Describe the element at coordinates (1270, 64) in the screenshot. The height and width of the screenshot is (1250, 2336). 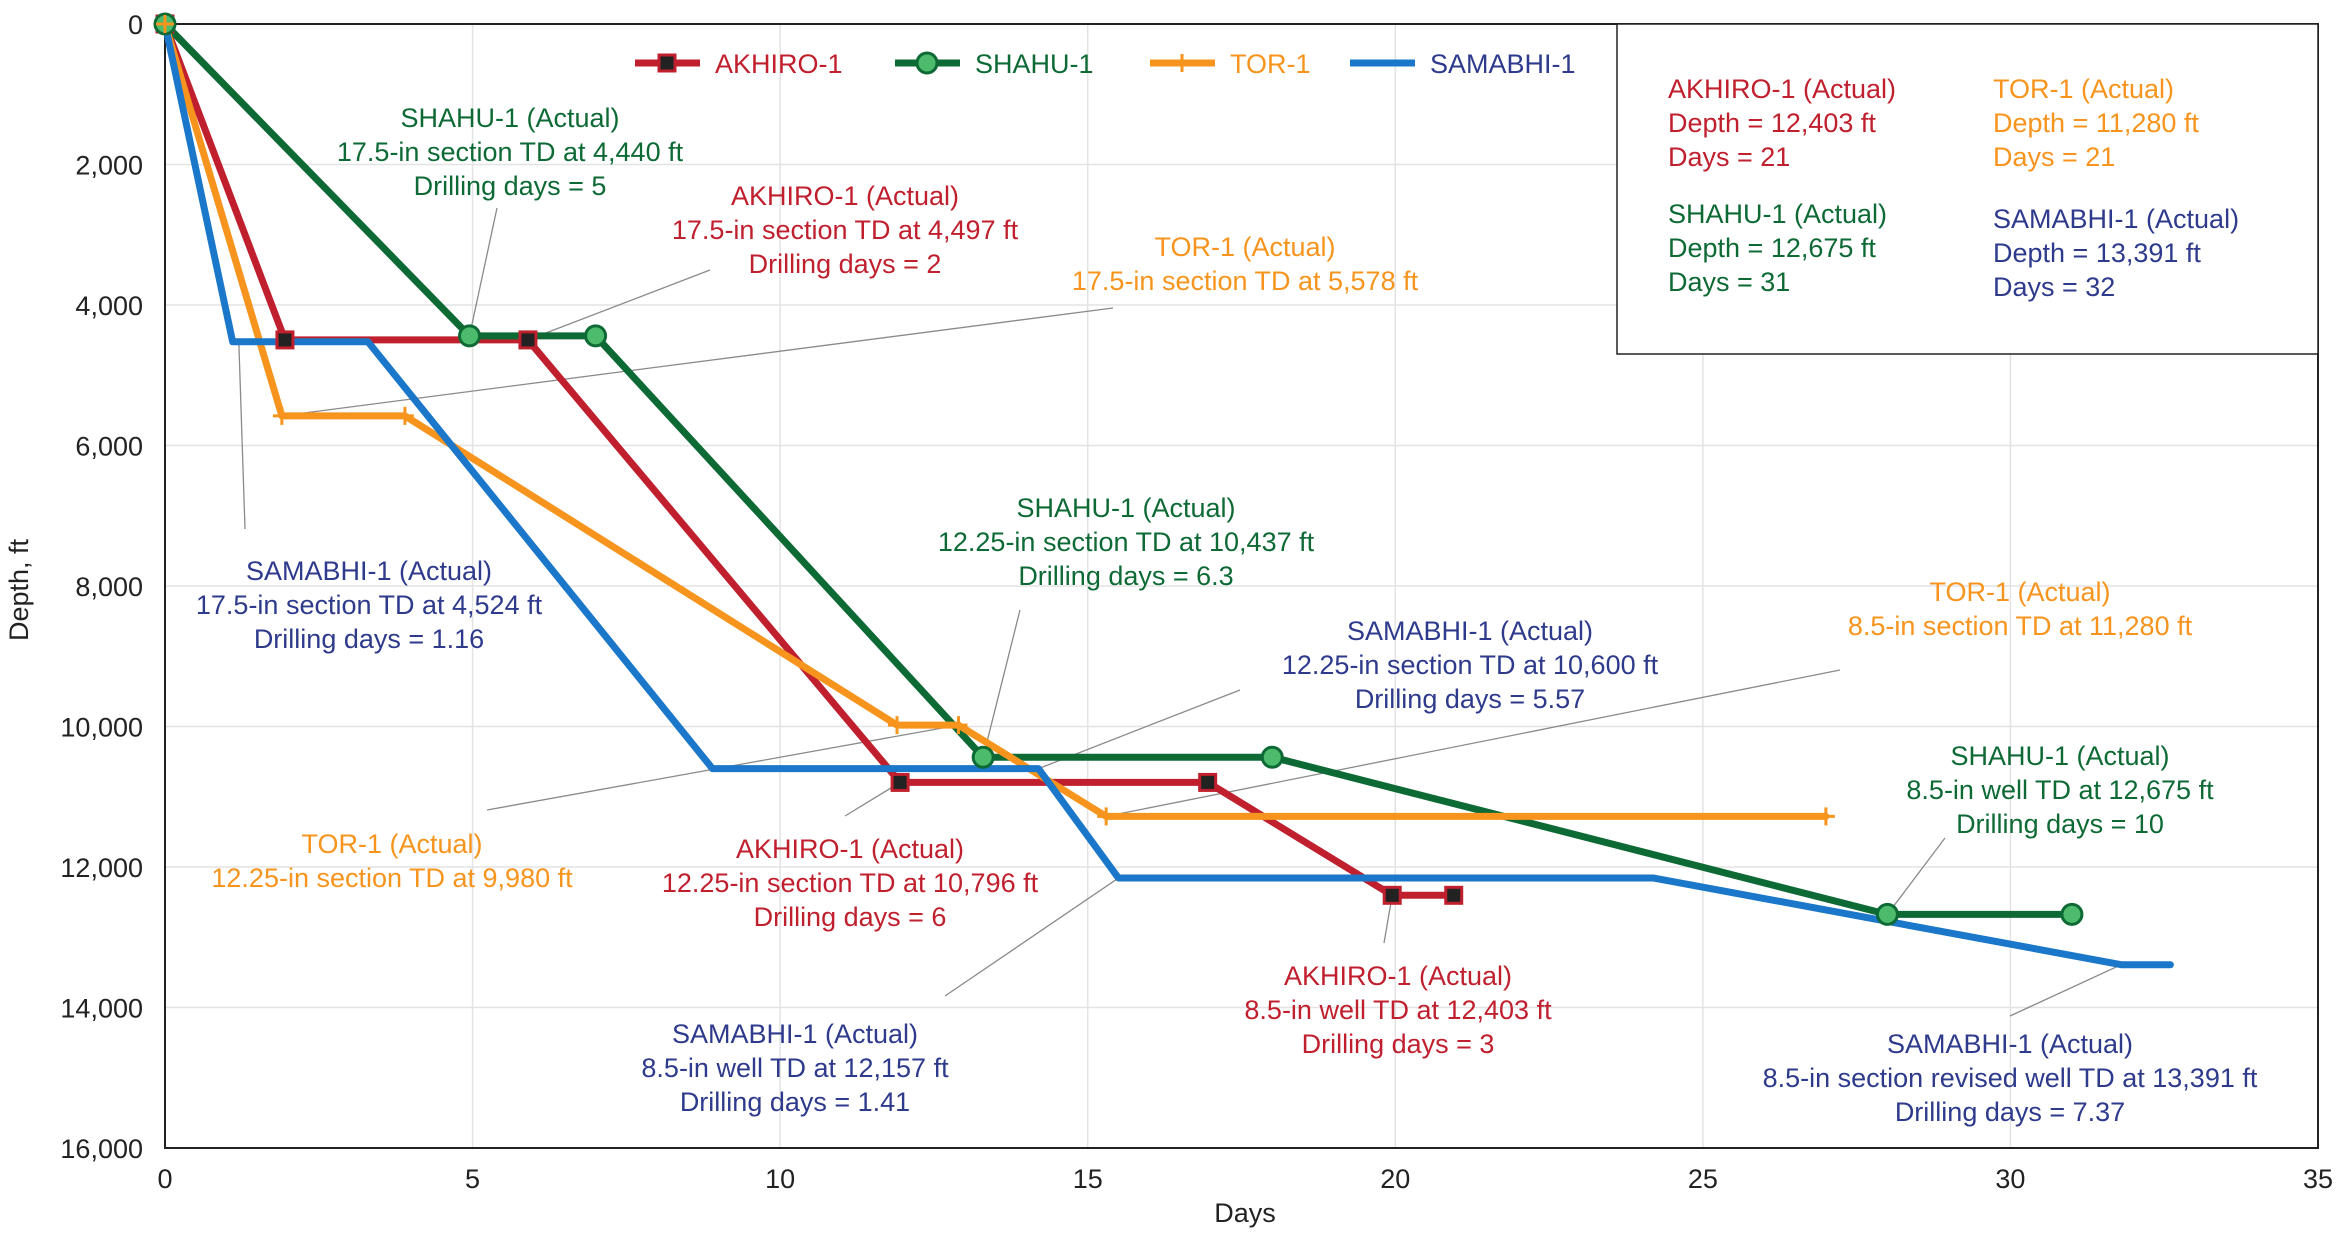
I see `legend-label: TOR-1` at that location.